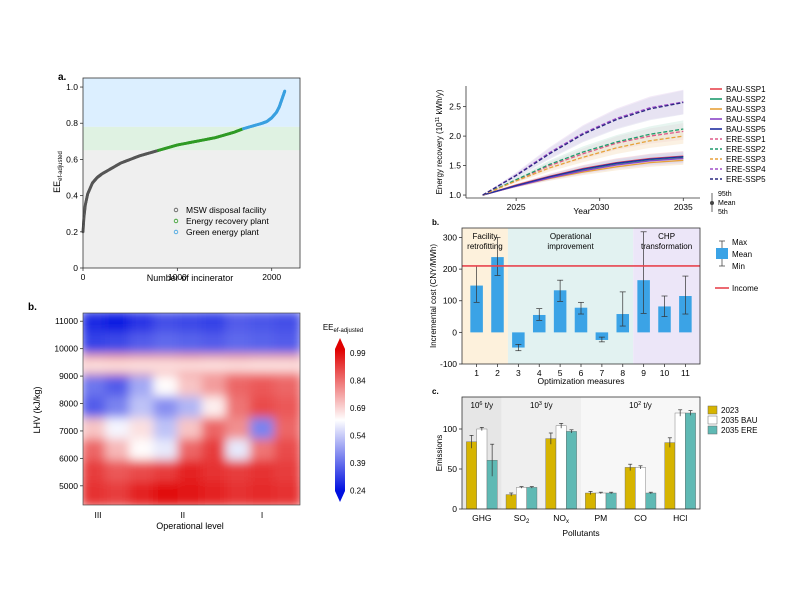 Image resolution: width=800 pixels, height=600 pixels. What do you see at coordinates (58, 172) in the screenshot?
I see `scatter-y-label: EEef-adjusted` at bounding box center [58, 172].